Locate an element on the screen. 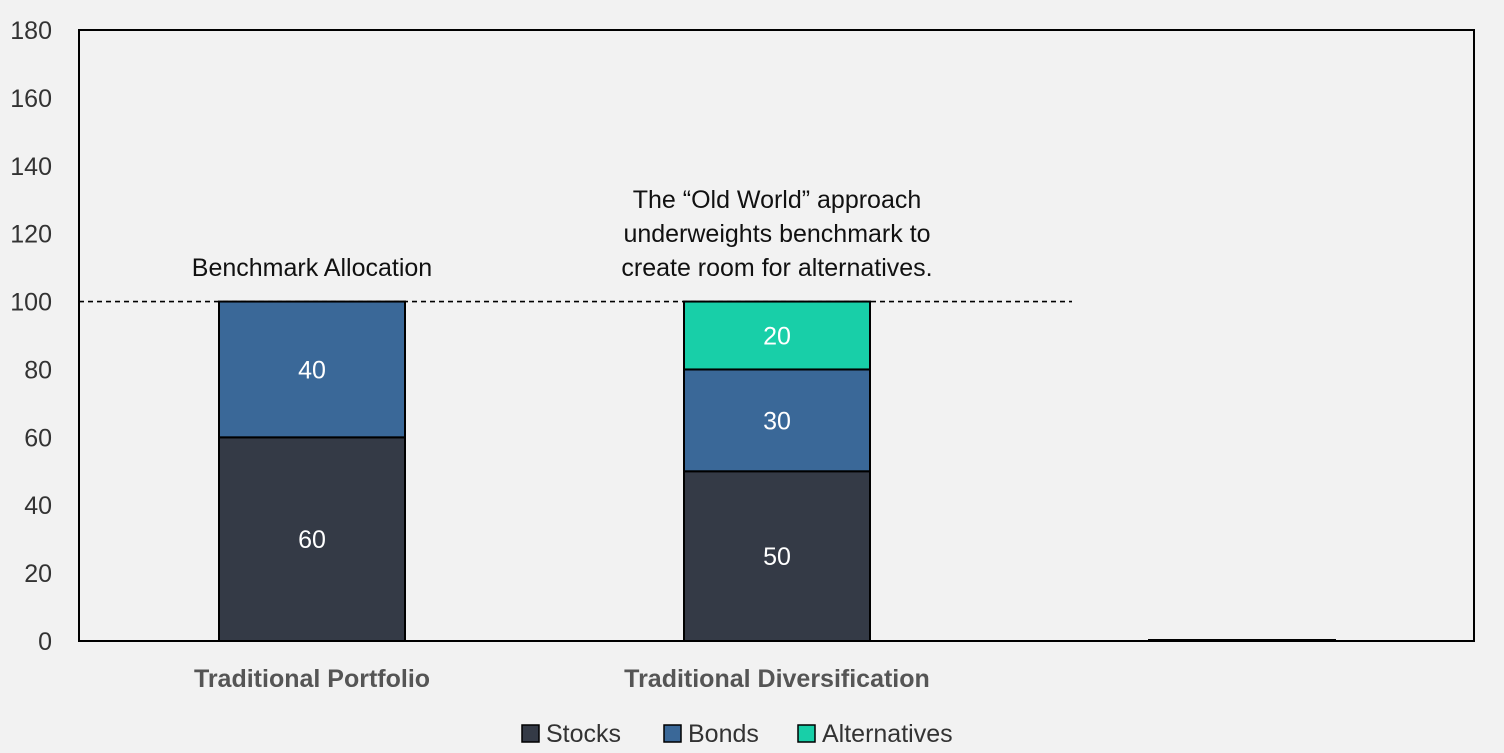  data-label: 30 is located at coordinates (777, 421).